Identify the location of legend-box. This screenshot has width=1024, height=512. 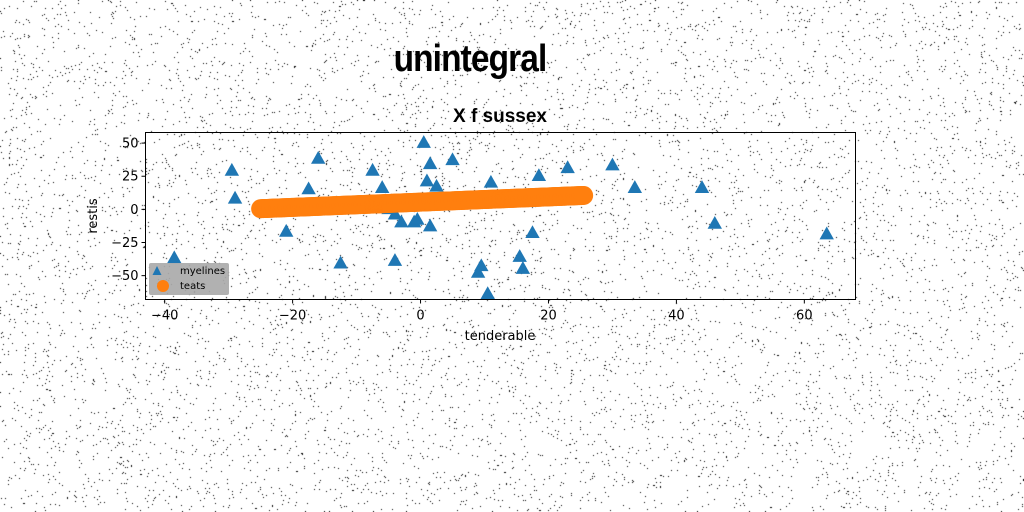
(189, 279).